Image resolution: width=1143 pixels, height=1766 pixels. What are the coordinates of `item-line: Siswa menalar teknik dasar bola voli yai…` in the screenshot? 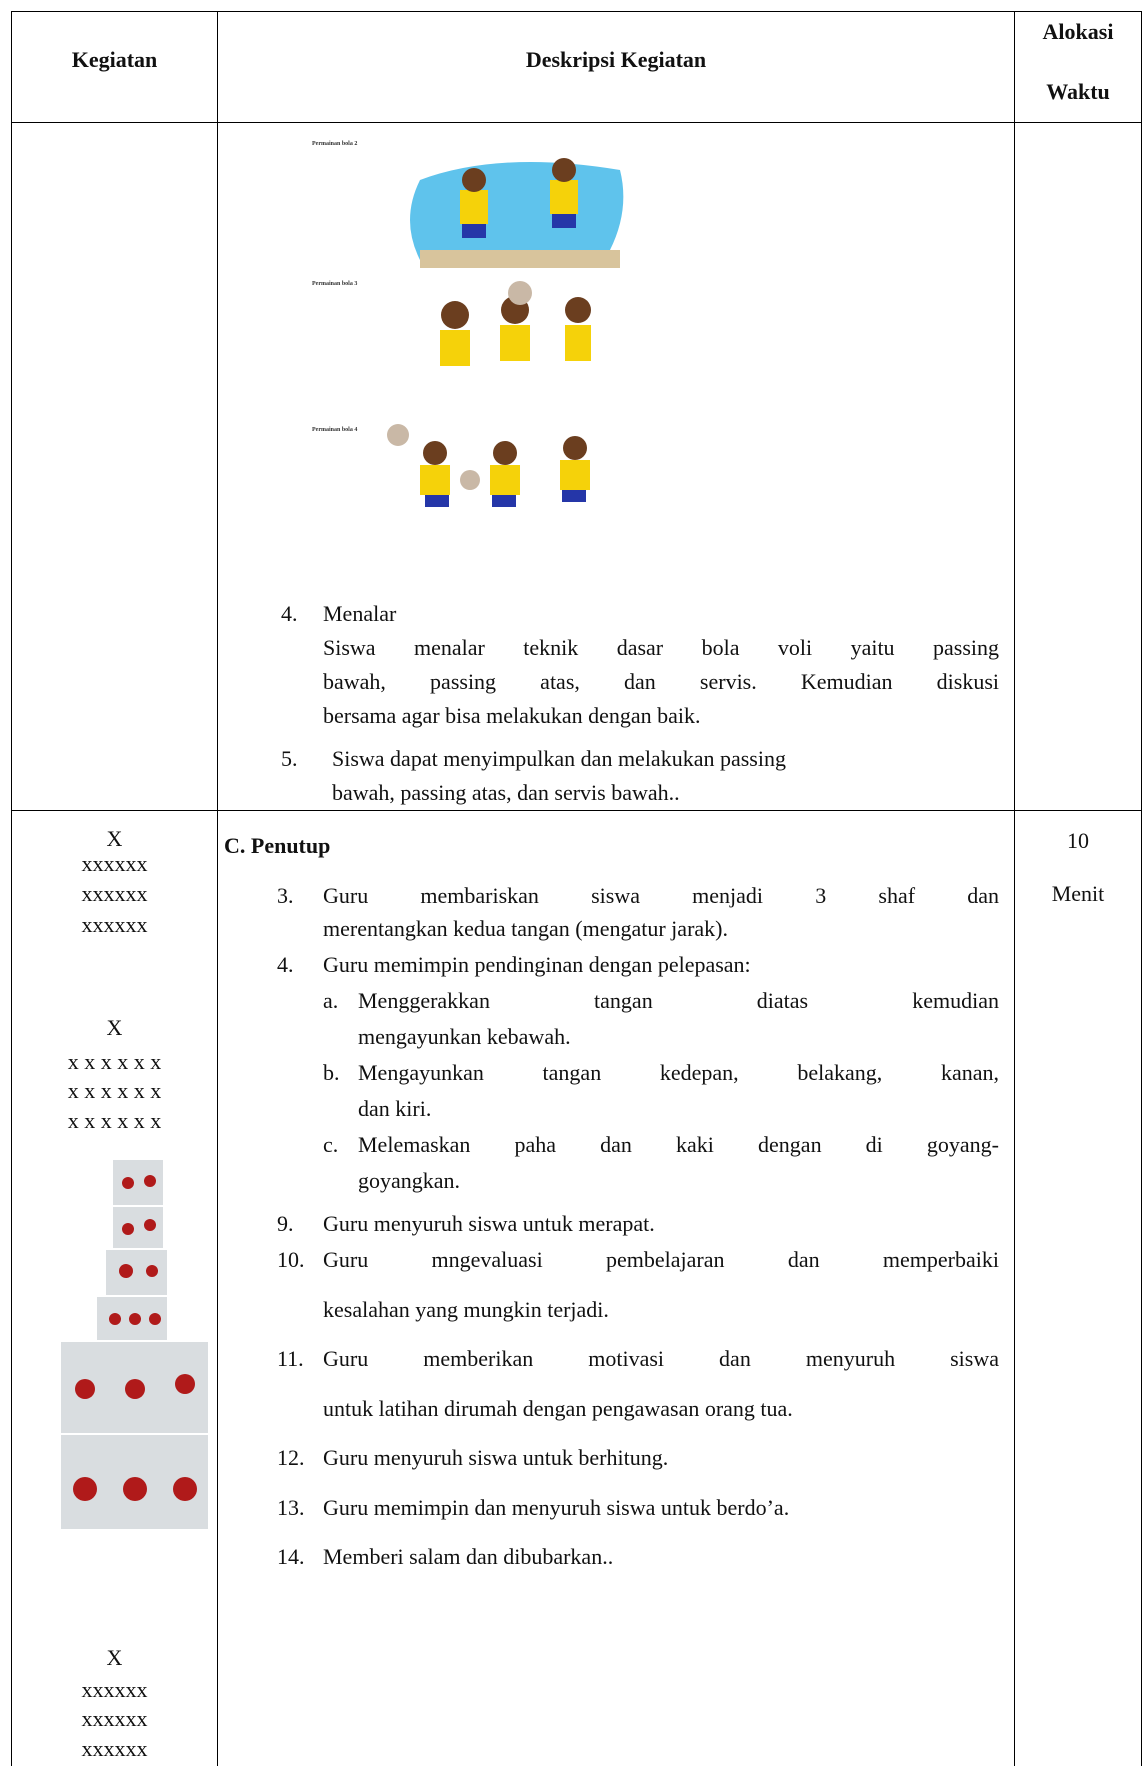 It's located at (661, 647).